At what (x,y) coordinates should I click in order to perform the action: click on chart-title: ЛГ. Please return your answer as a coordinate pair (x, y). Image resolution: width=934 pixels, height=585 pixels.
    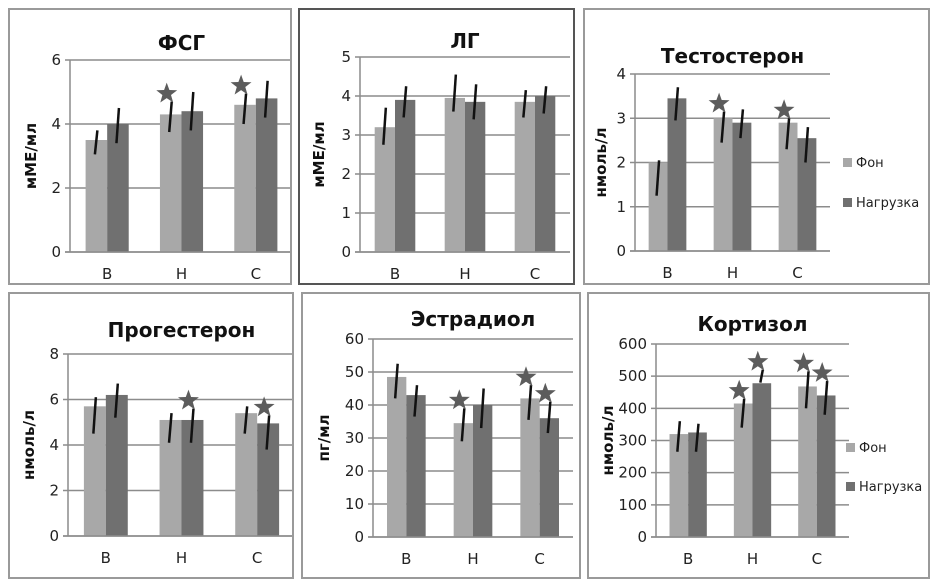
    Looking at the image, I should click on (465, 41).